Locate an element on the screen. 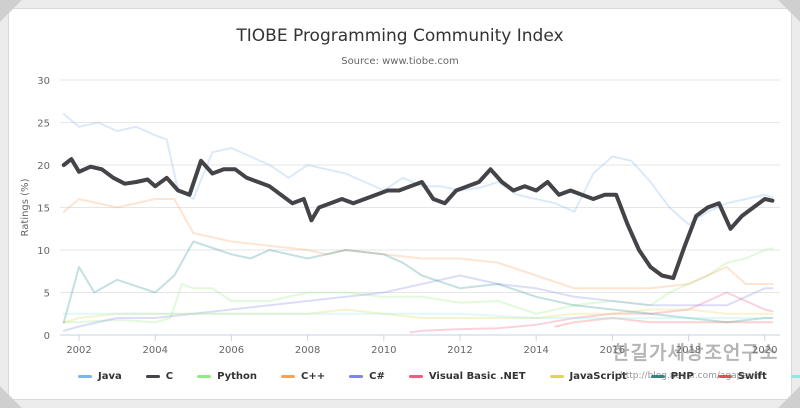  legend-item-c: C is located at coordinates (159, 376).